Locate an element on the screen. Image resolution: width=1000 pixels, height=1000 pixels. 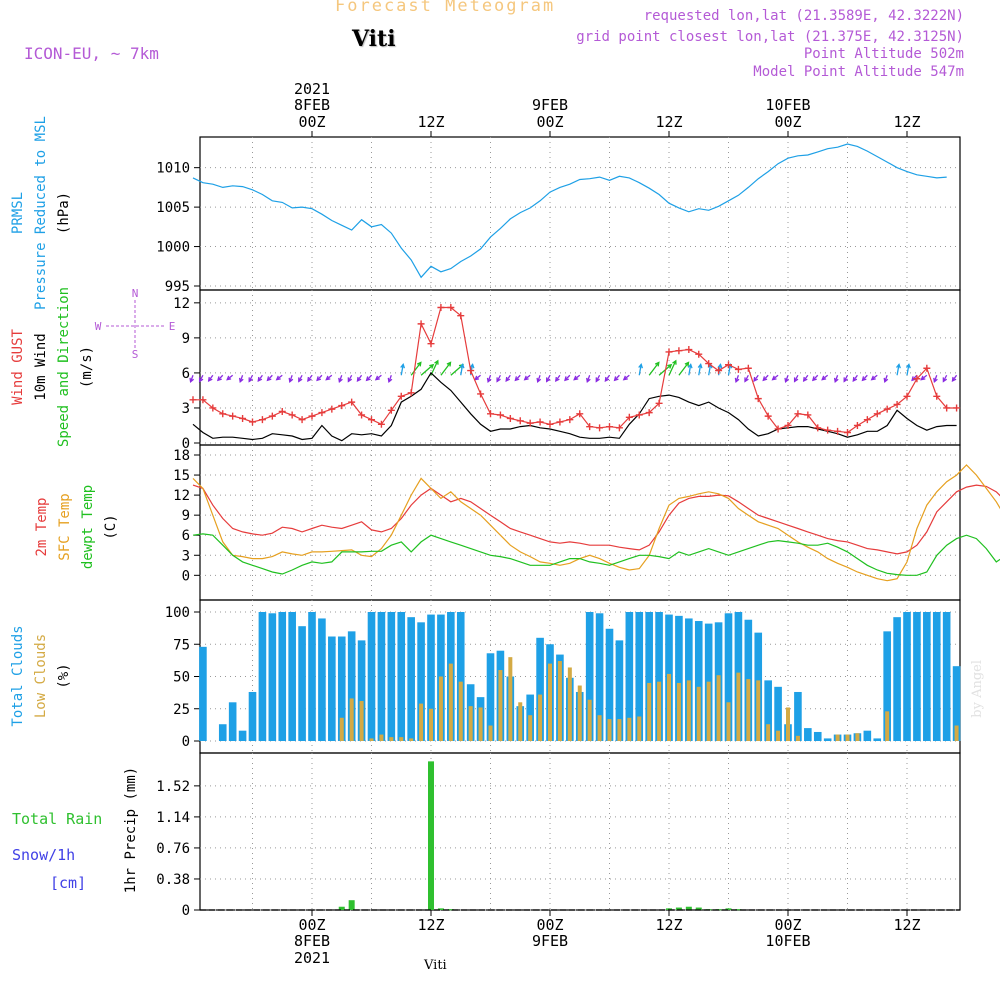
requested-coordinates: requested lon,lat (21.3589E, 42.3222N) is located at coordinates (803, 16).